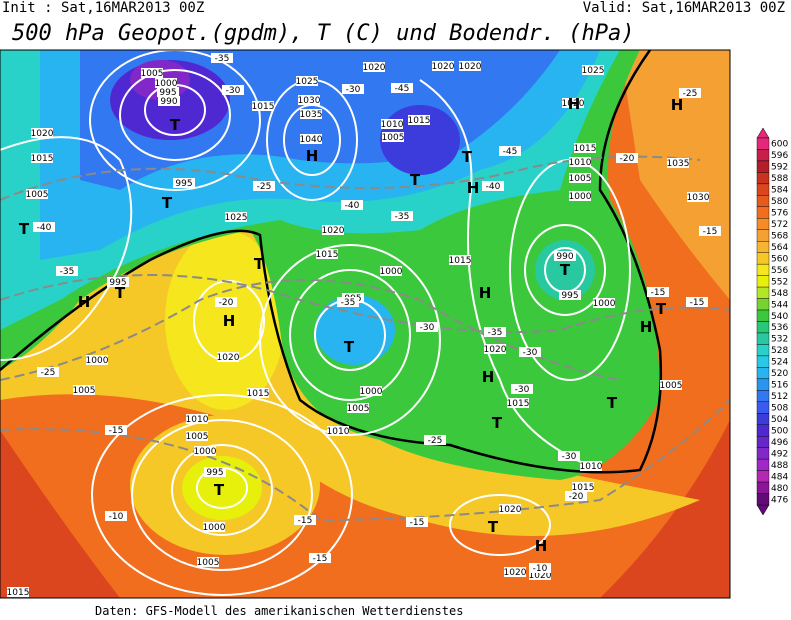 The image size is (791, 620). I want to click on isobar-label: 1040, so click(311, 140).